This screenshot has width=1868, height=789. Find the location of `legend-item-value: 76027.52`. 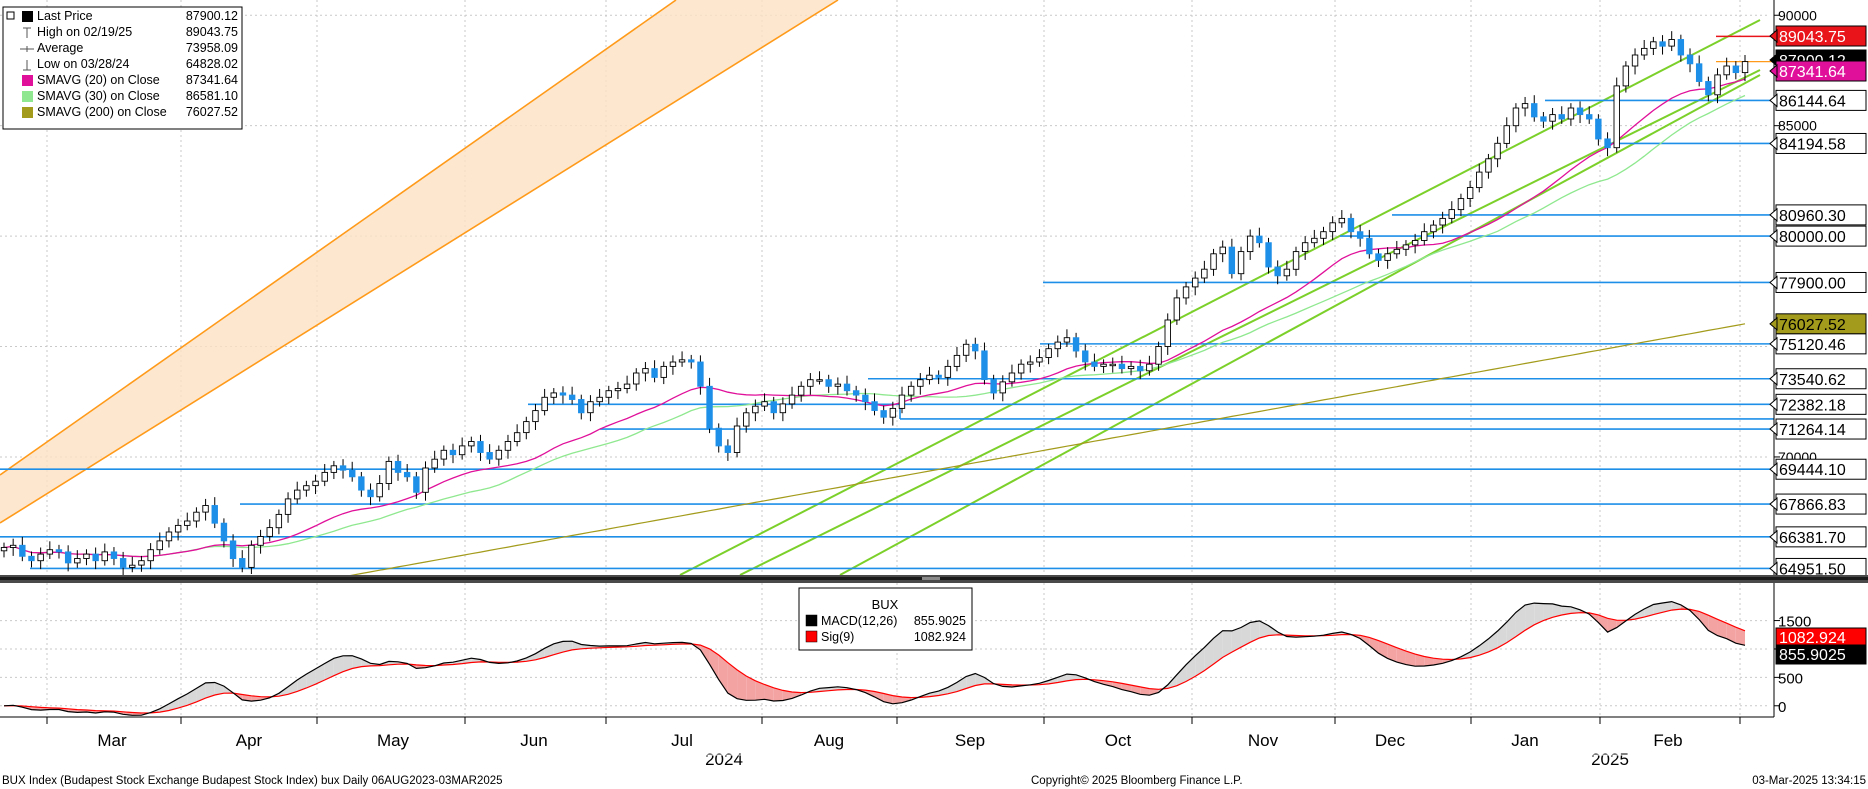

legend-item-value: 76027.52 is located at coordinates (212, 112).